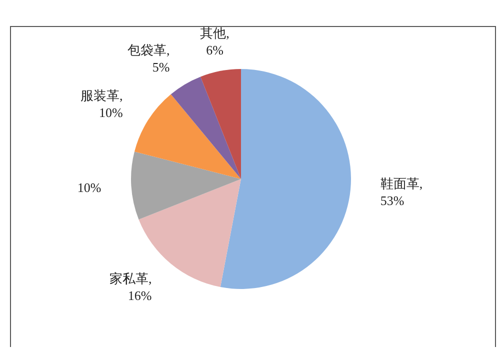 Image resolution: width=500 pixels, height=362 pixels. What do you see at coordinates (401, 192) in the screenshot?
I see `data-label: 鞋面革, 53%` at bounding box center [401, 192].